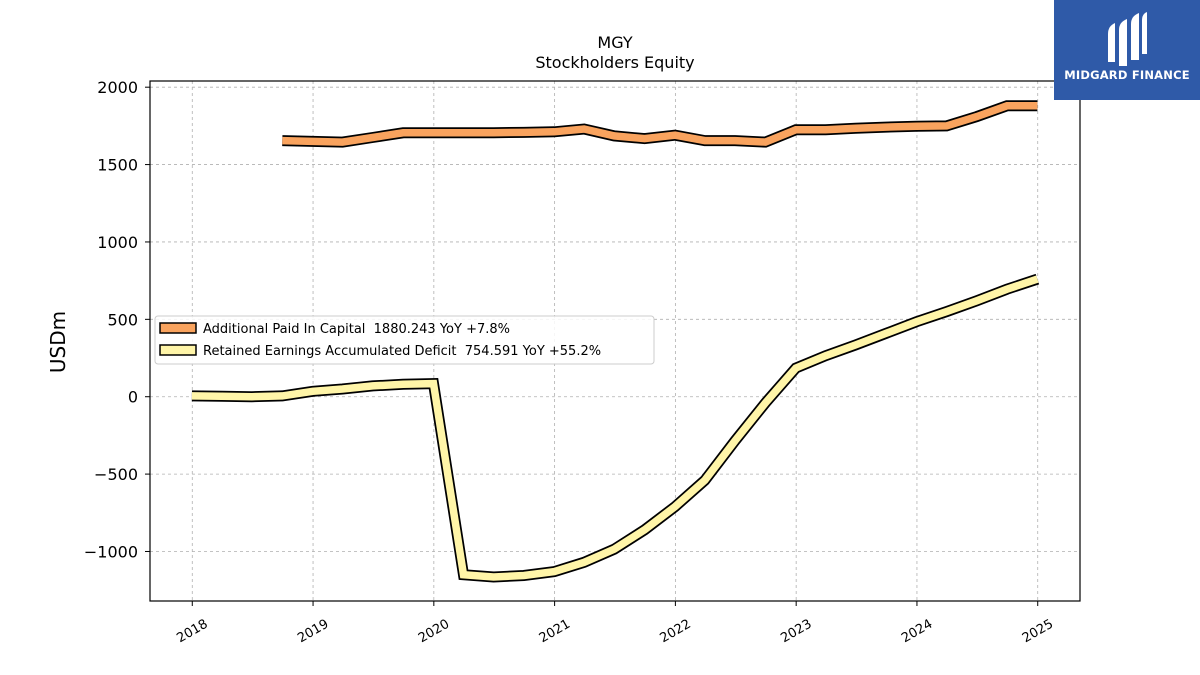 The width and height of the screenshot is (1200, 675). Describe the element at coordinates (178, 350) in the screenshot. I see `legend-swatch-retained-earnings` at that location.